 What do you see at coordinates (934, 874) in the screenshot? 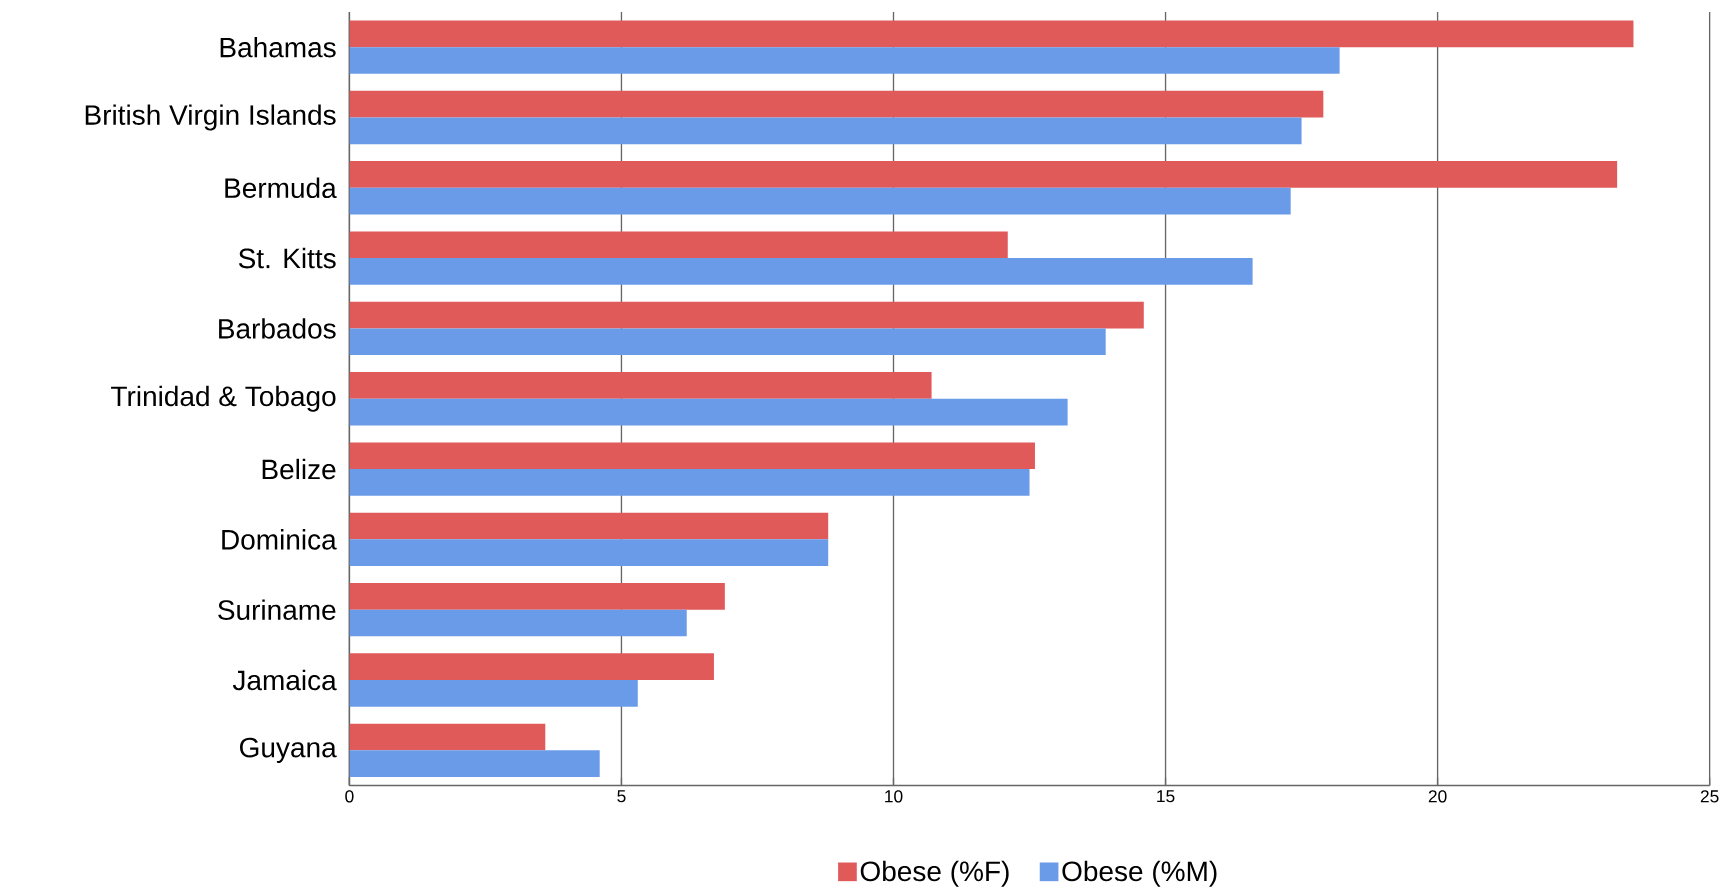
I see `legend-label: Obese (%F)` at bounding box center [934, 874].